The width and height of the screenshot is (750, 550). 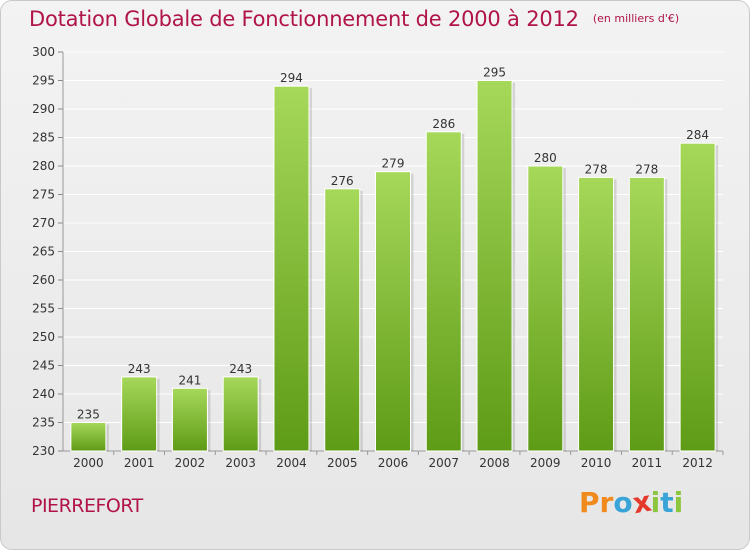 What do you see at coordinates (606, 502) in the screenshot?
I see `logo-letter: r` at bounding box center [606, 502].